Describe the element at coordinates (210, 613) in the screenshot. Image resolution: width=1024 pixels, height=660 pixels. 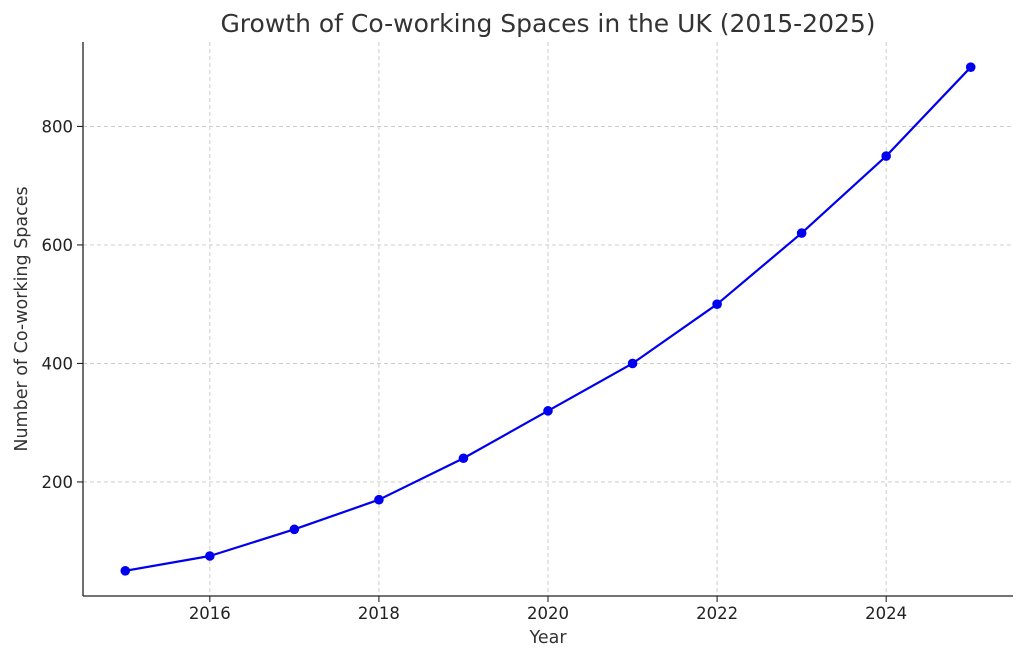
I see `x-tick-label: 2016` at that location.